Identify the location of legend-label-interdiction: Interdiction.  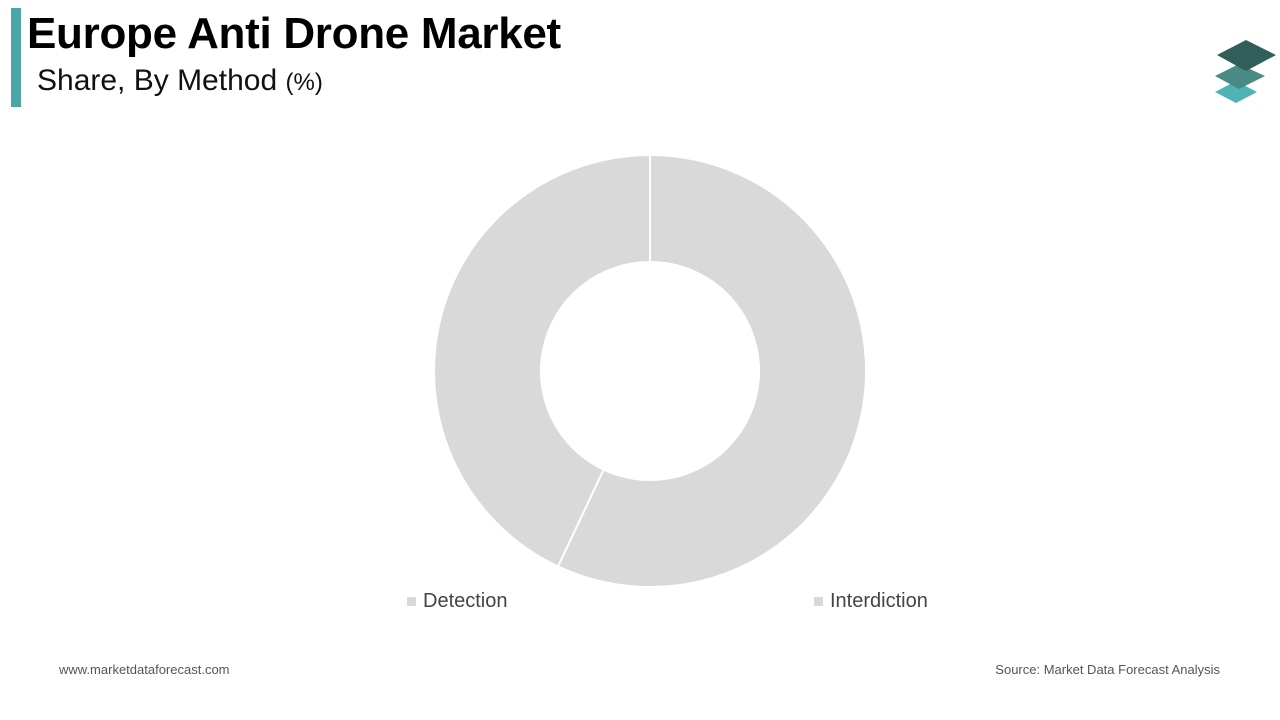
(879, 600).